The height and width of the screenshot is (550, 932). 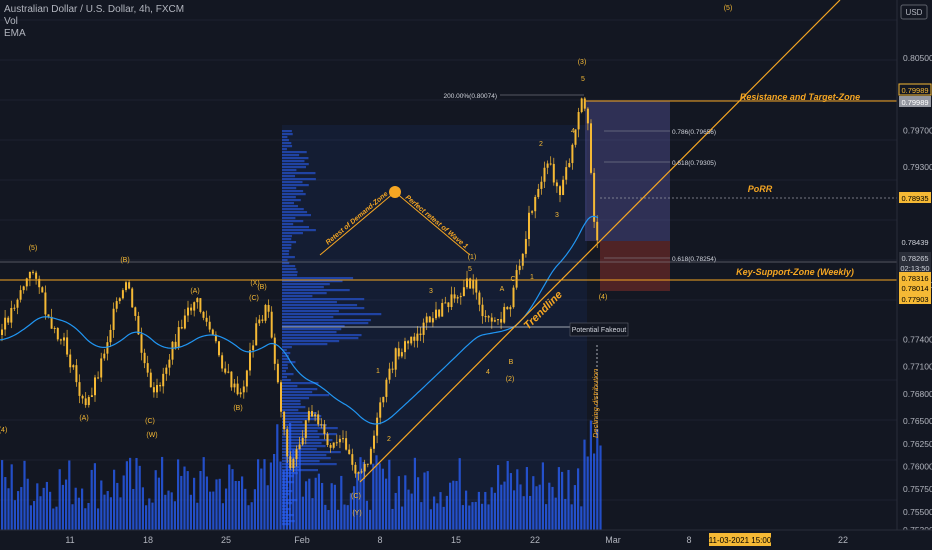 I want to click on ema-indicator-label: EMA, so click(x=15, y=33).